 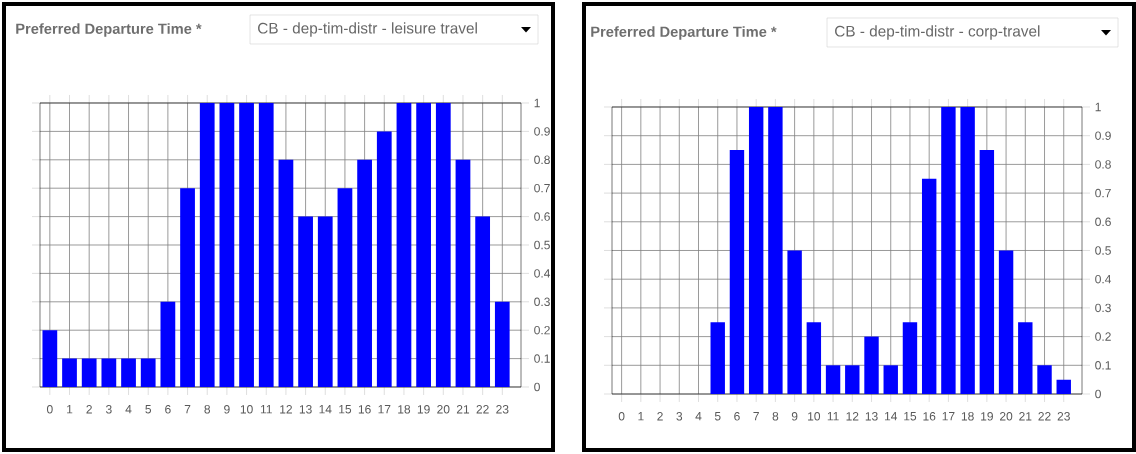 I want to click on chart-subtitle: CB - dep-tim-distr - leisure travel, so click(x=367, y=29).